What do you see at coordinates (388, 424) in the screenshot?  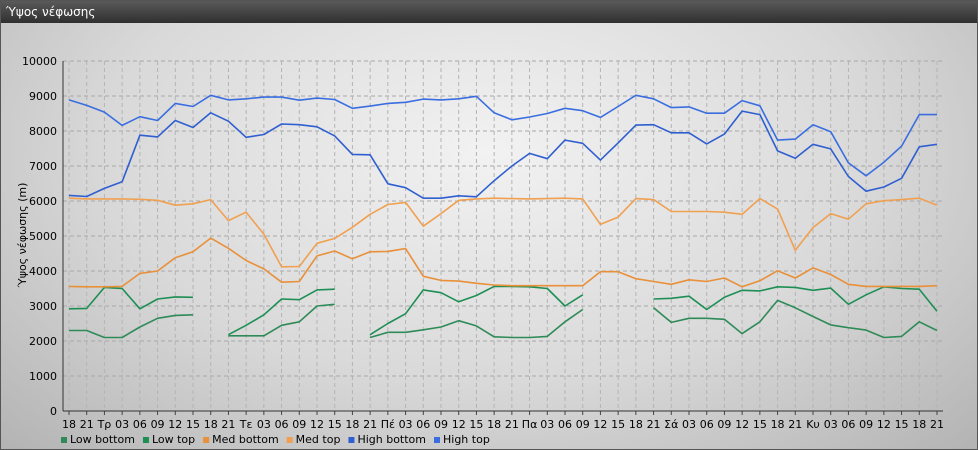 I see `x-tick-label: Πέ` at bounding box center [388, 424].